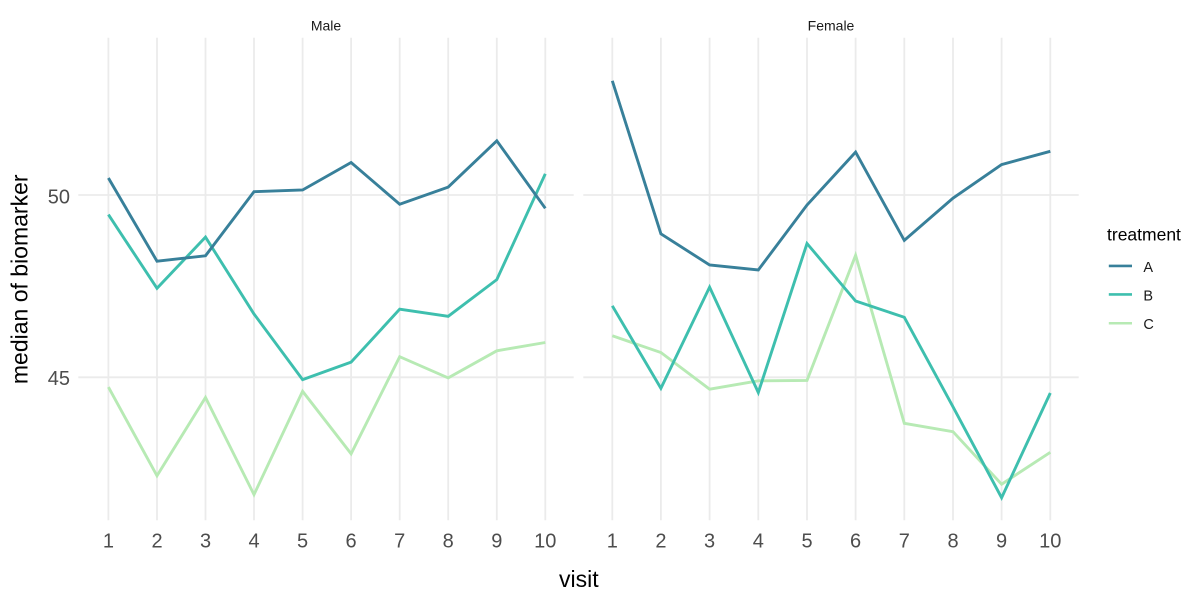 Image resolution: width=1200 pixels, height=600 pixels. Describe the element at coordinates (579, 579) in the screenshot. I see `svg-text: visit` at that location.